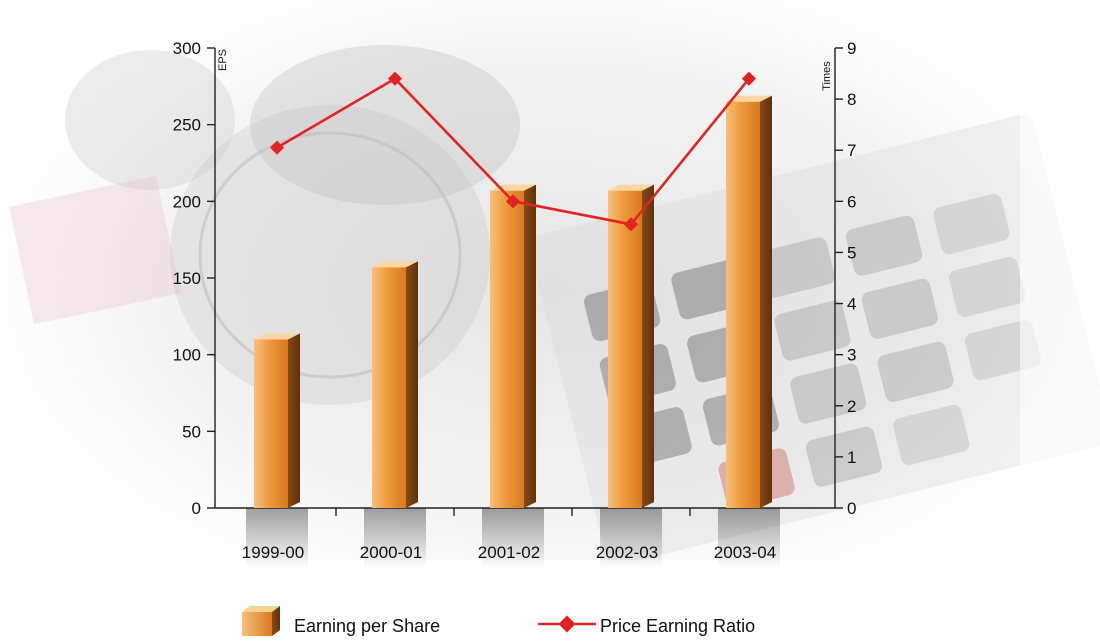 The width and height of the screenshot is (1100, 641). Describe the element at coordinates (677, 626) in the screenshot. I see `legend-label-pe: Price Earning Ratio` at that location.